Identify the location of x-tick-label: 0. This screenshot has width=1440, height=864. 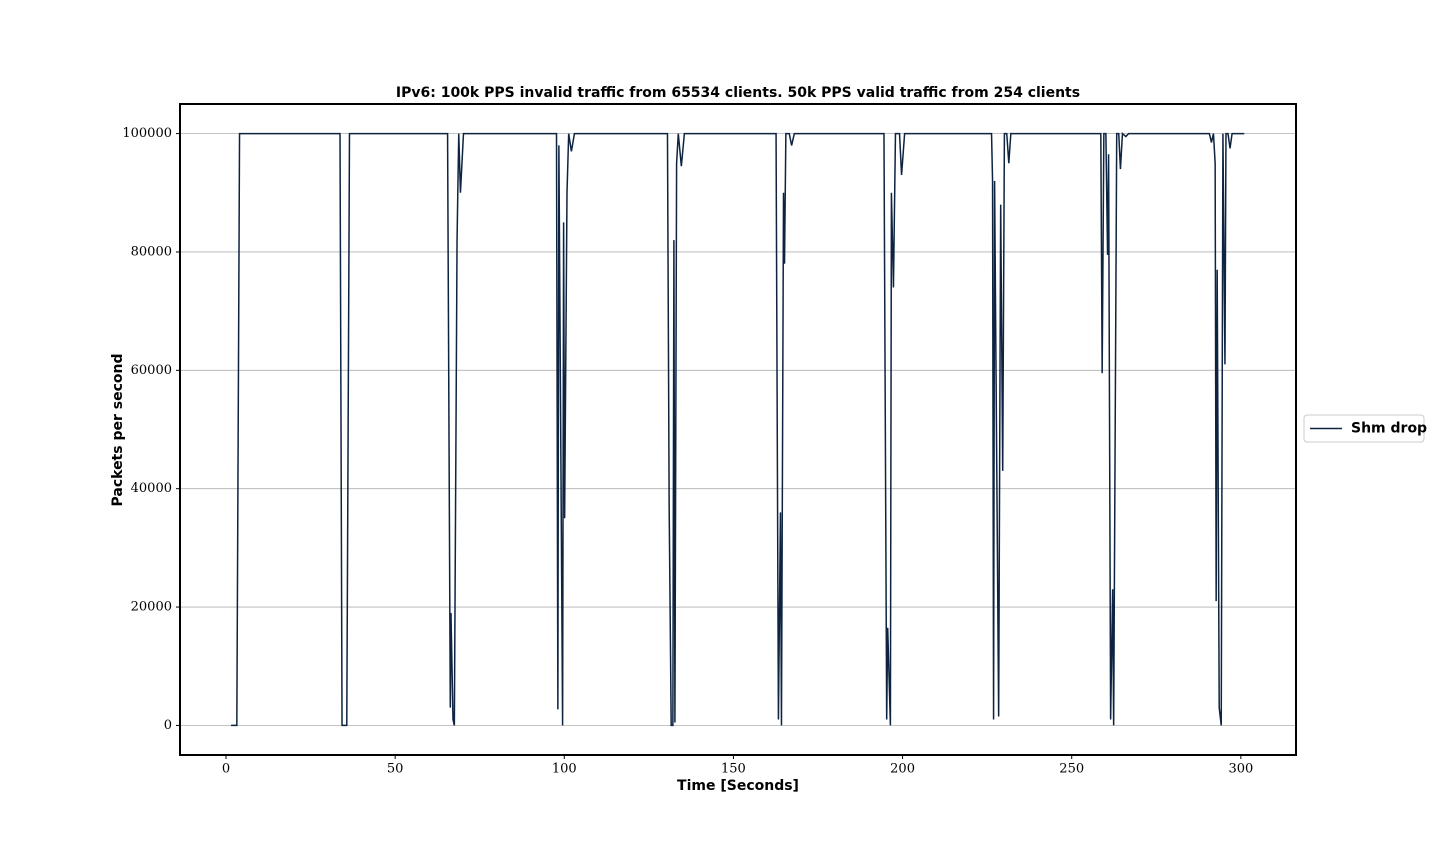
(226, 769).